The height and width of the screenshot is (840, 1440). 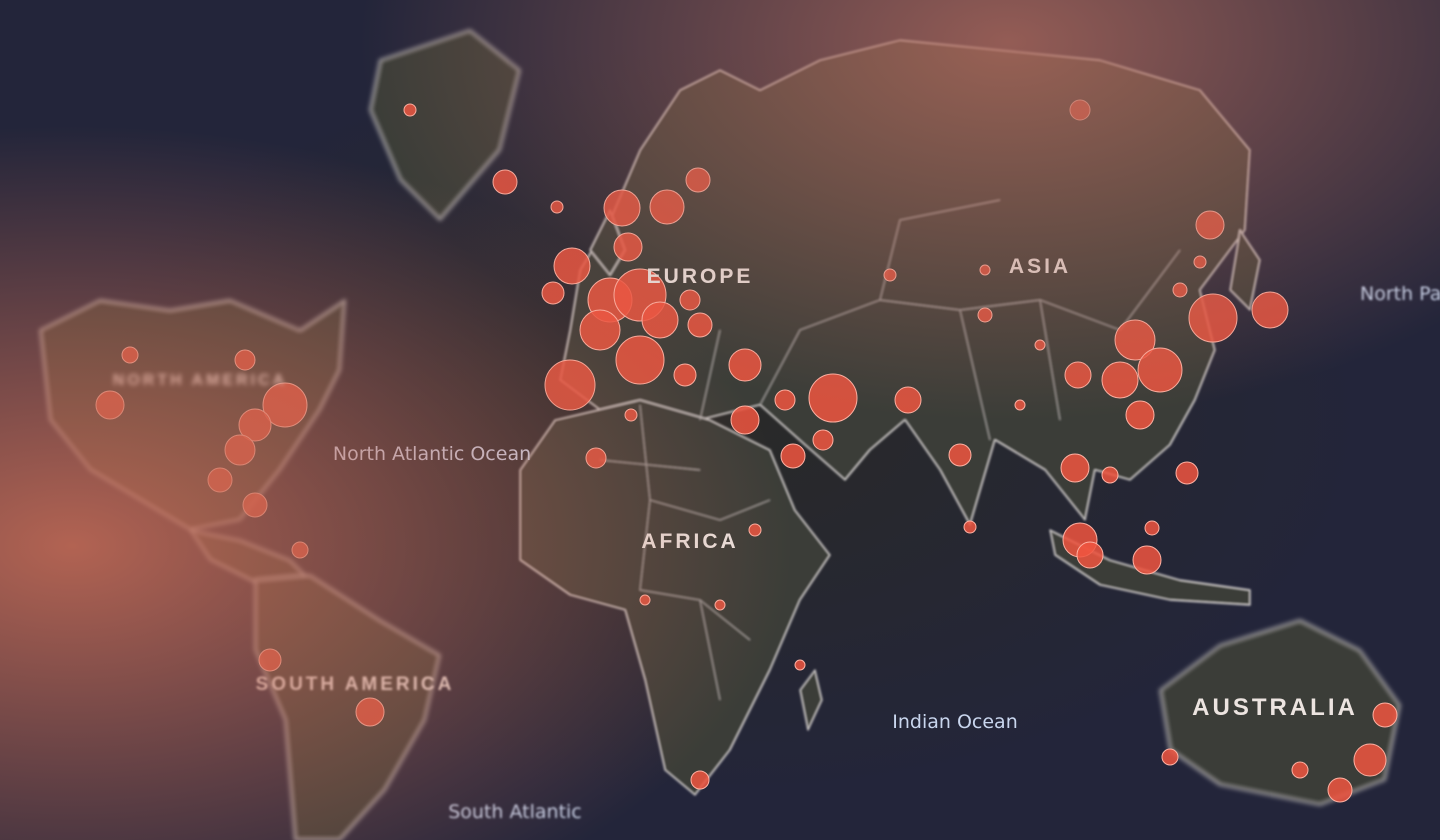 What do you see at coordinates (955, 722) in the screenshot?
I see `ocean-label: Indian Ocean` at bounding box center [955, 722].